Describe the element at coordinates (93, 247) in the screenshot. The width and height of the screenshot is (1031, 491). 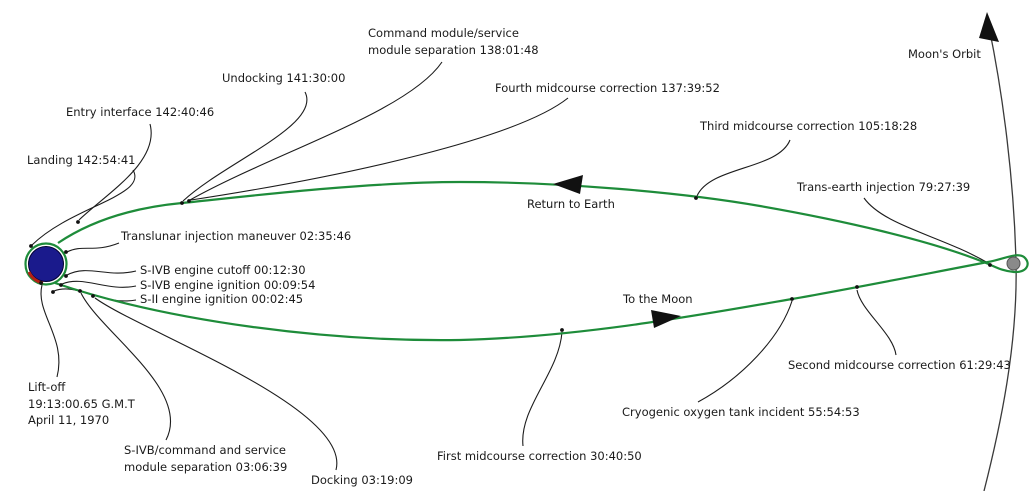
I see `leader-translunar-injection` at that location.